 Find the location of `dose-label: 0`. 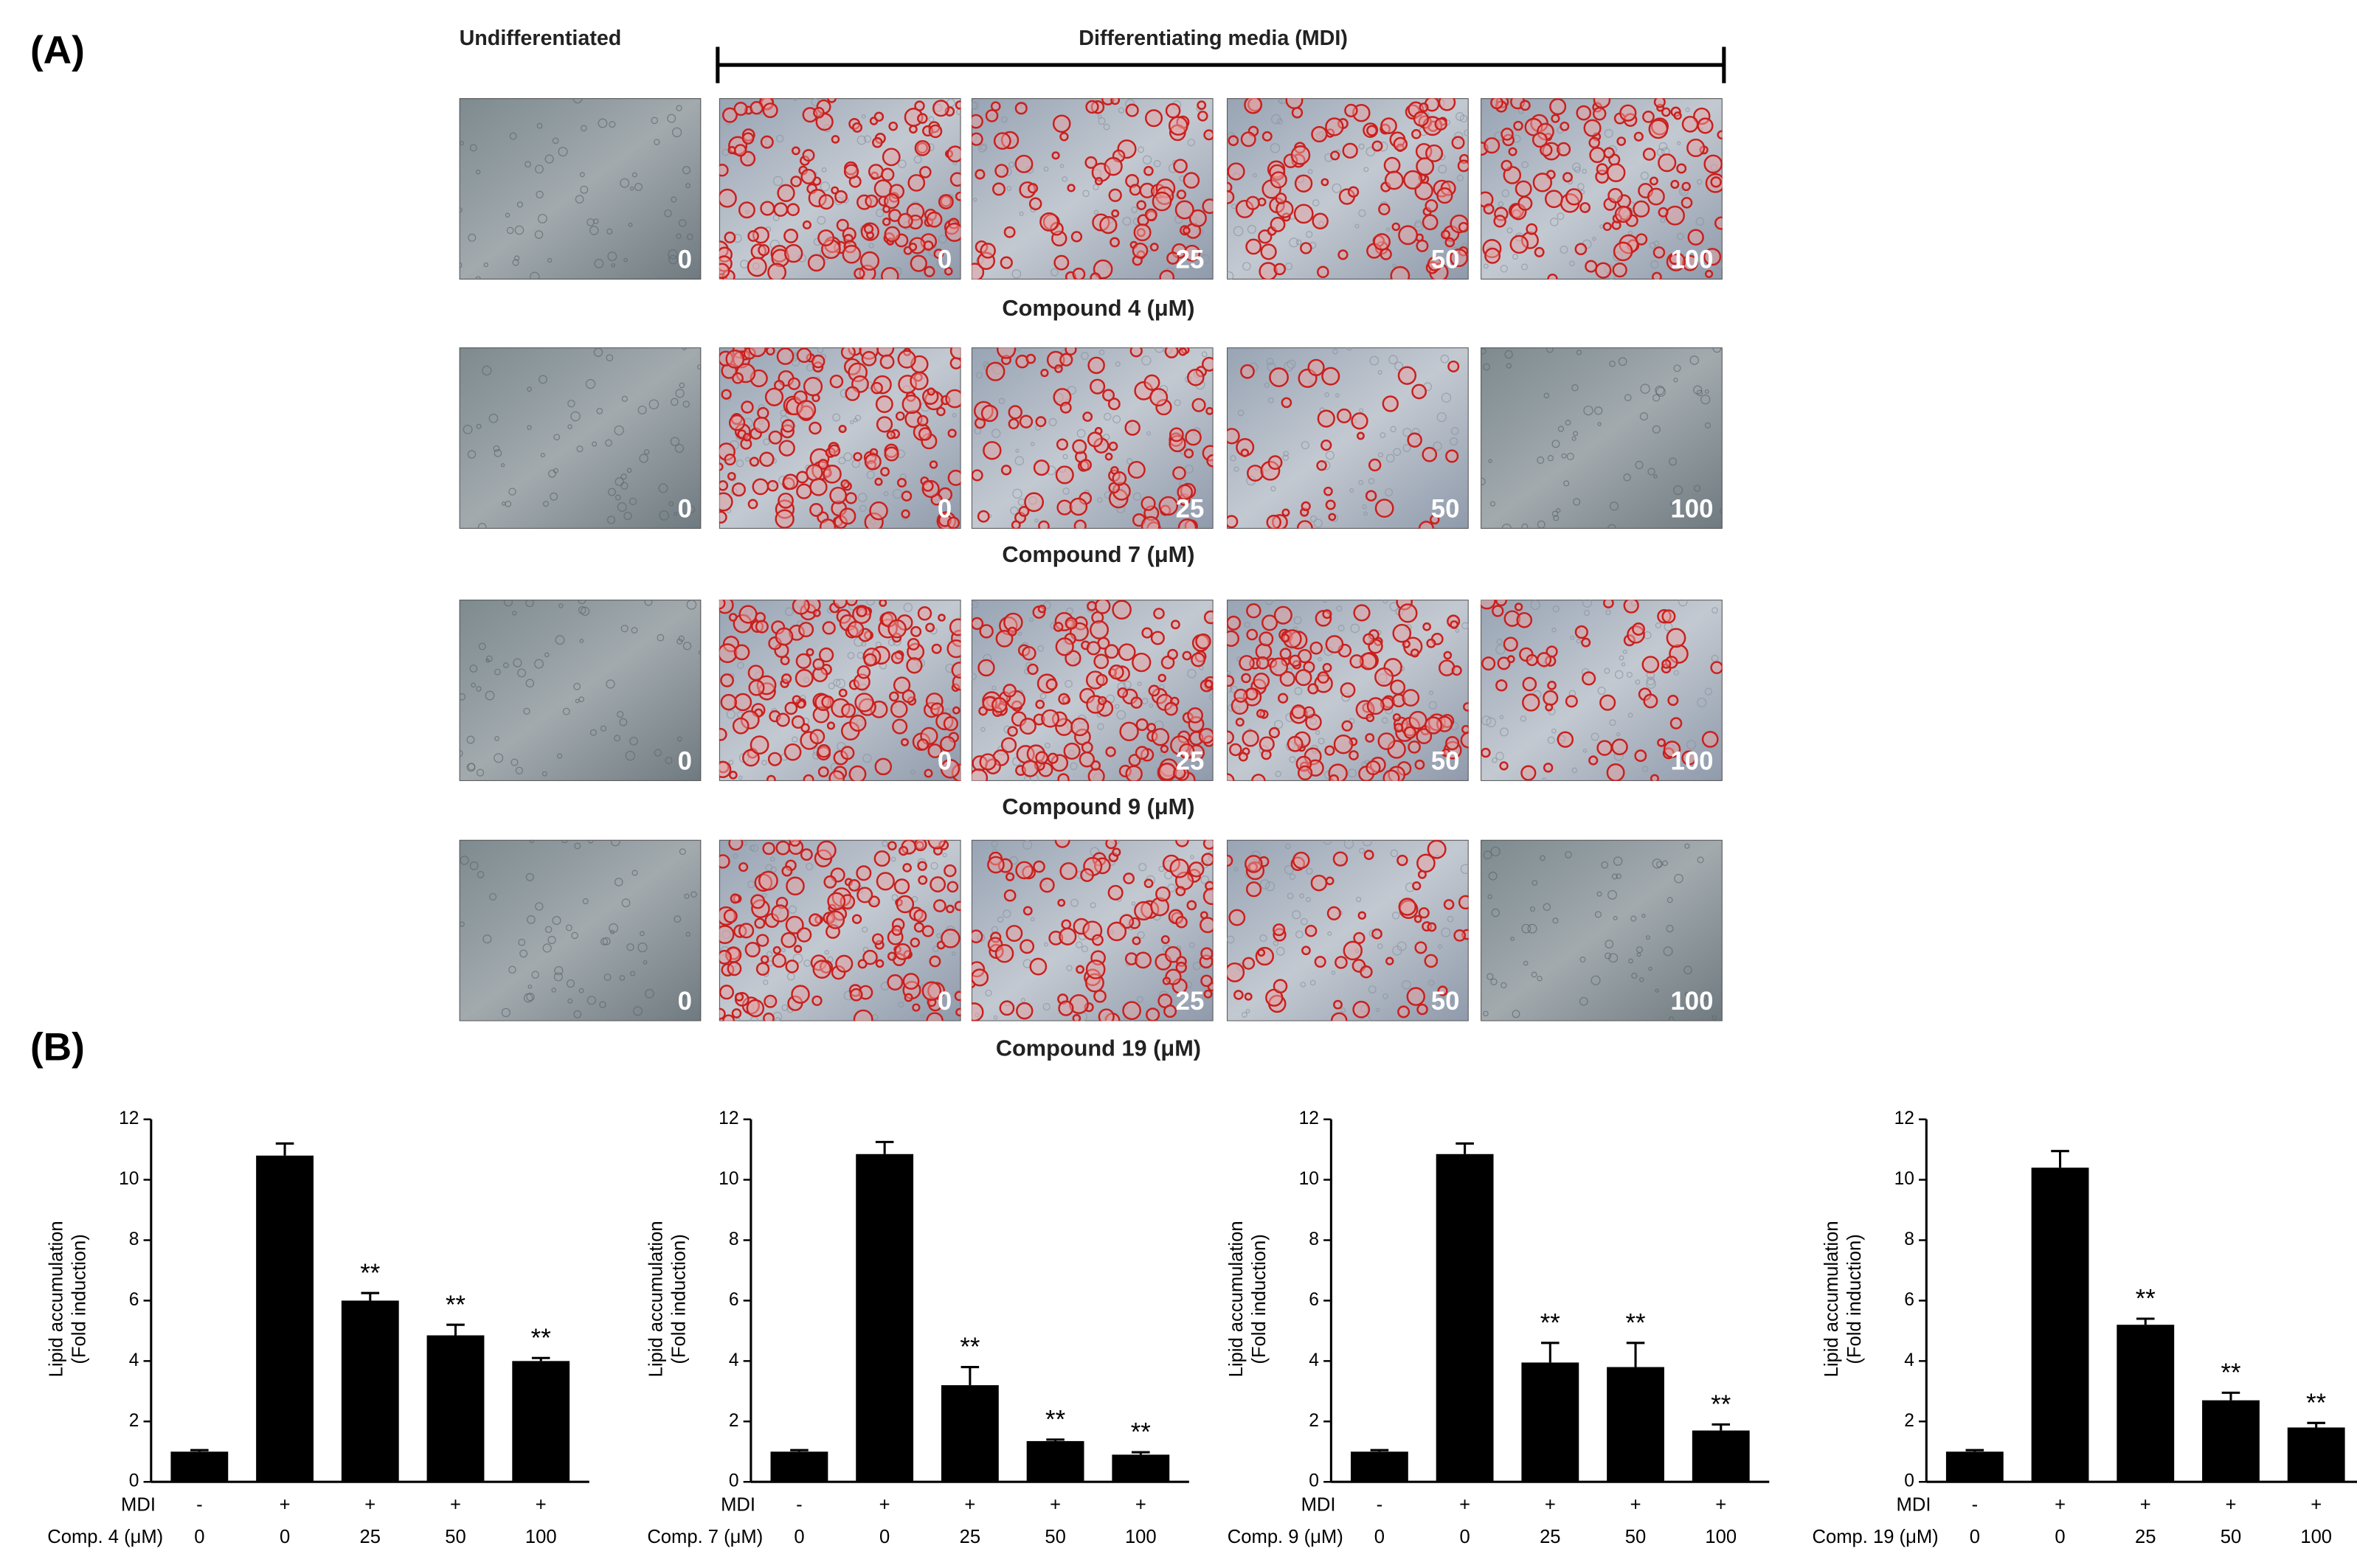

dose-label: 0 is located at coordinates (685, 1001).